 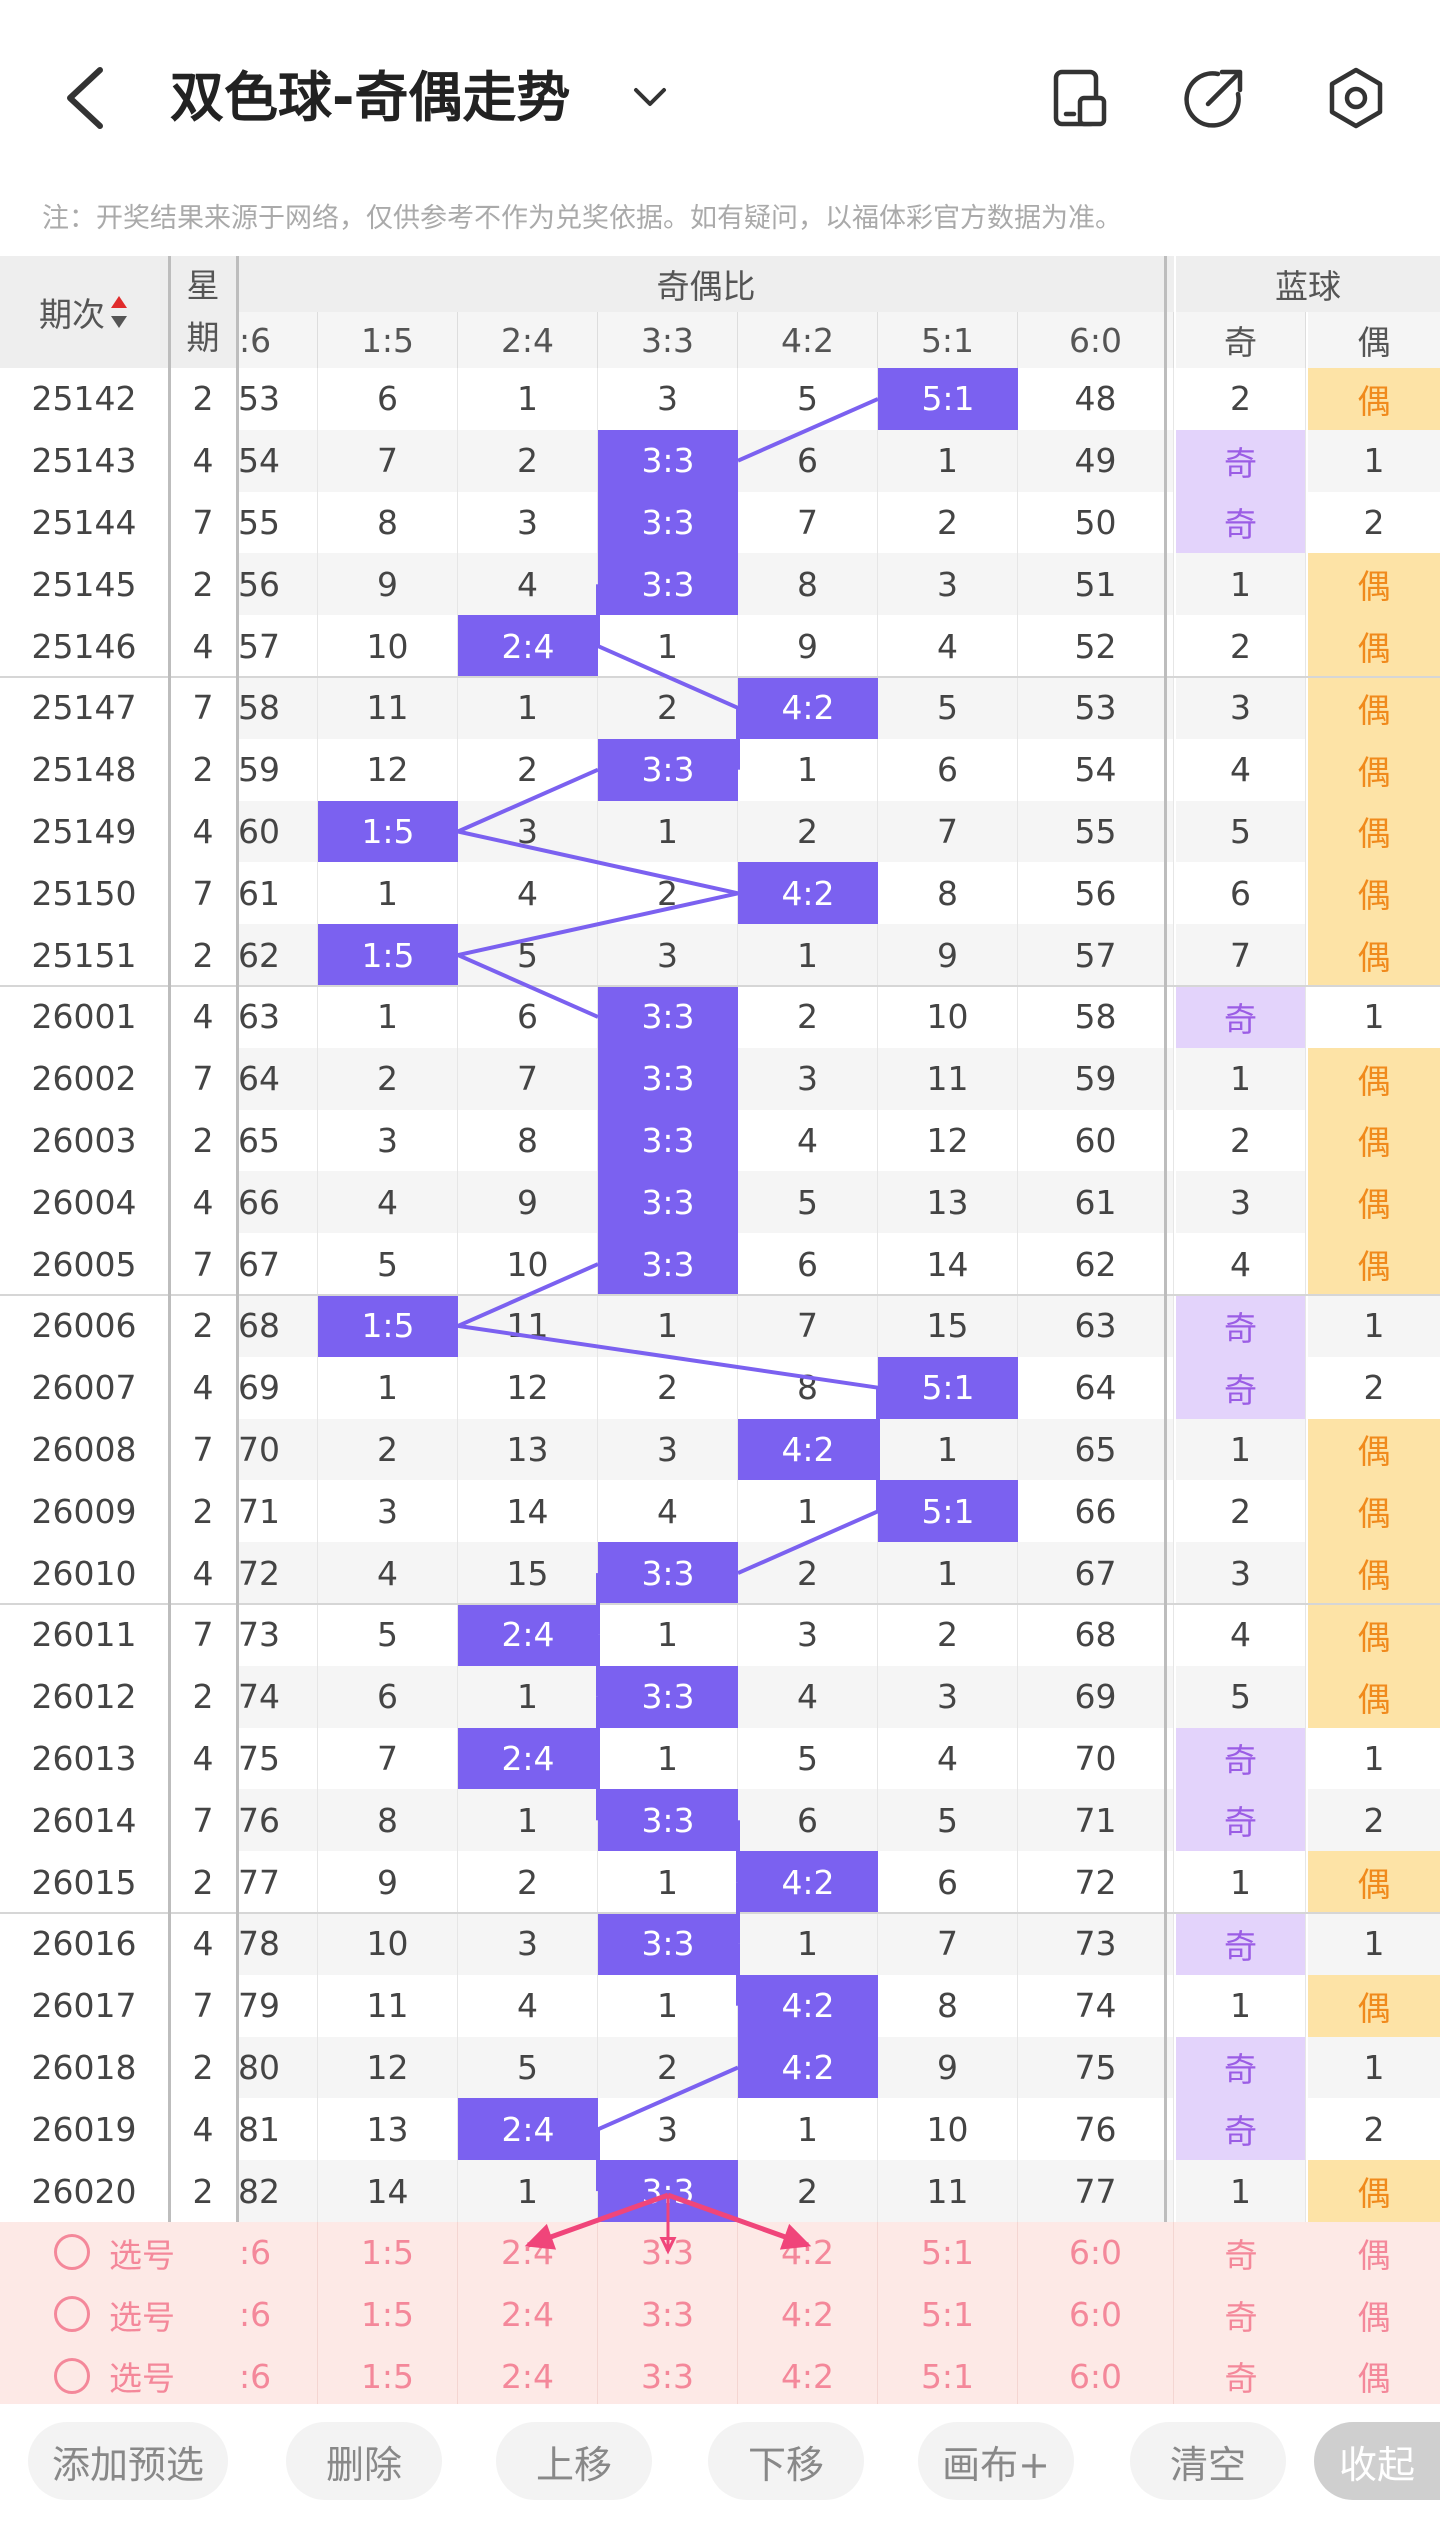 I want to click on ratio-cell-6: 70, so click(x=1096, y=1758).